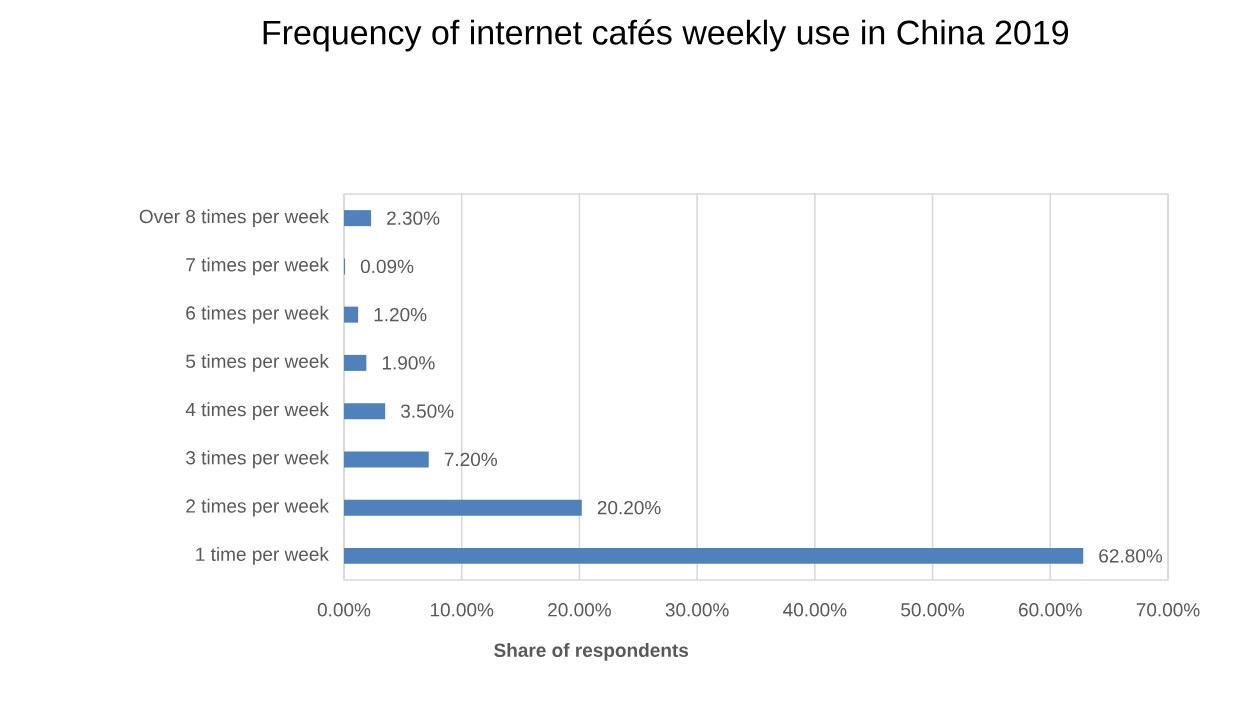 This screenshot has width=1250, height=714. What do you see at coordinates (262, 556) in the screenshot?
I see `y-tick-label: 1 time per week` at bounding box center [262, 556].